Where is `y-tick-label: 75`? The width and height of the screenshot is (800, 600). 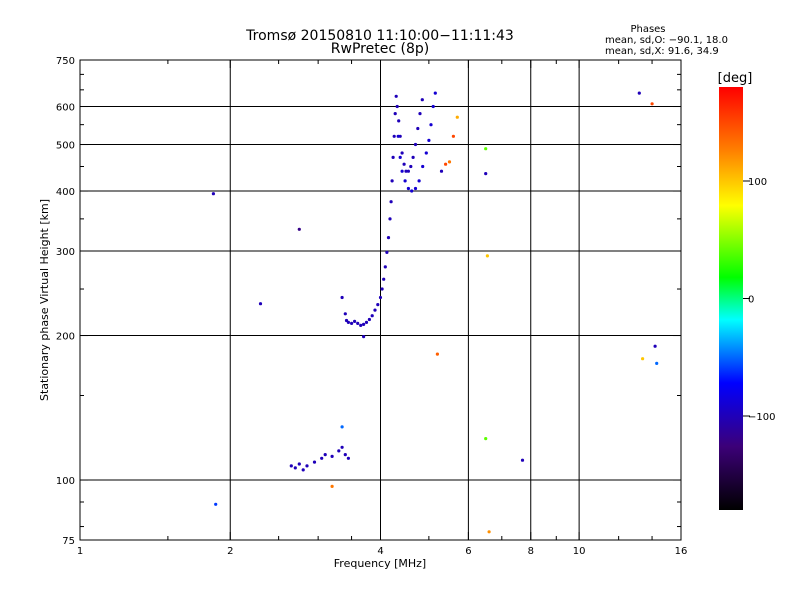
y-tick-label: 75 is located at coordinates (68, 541).